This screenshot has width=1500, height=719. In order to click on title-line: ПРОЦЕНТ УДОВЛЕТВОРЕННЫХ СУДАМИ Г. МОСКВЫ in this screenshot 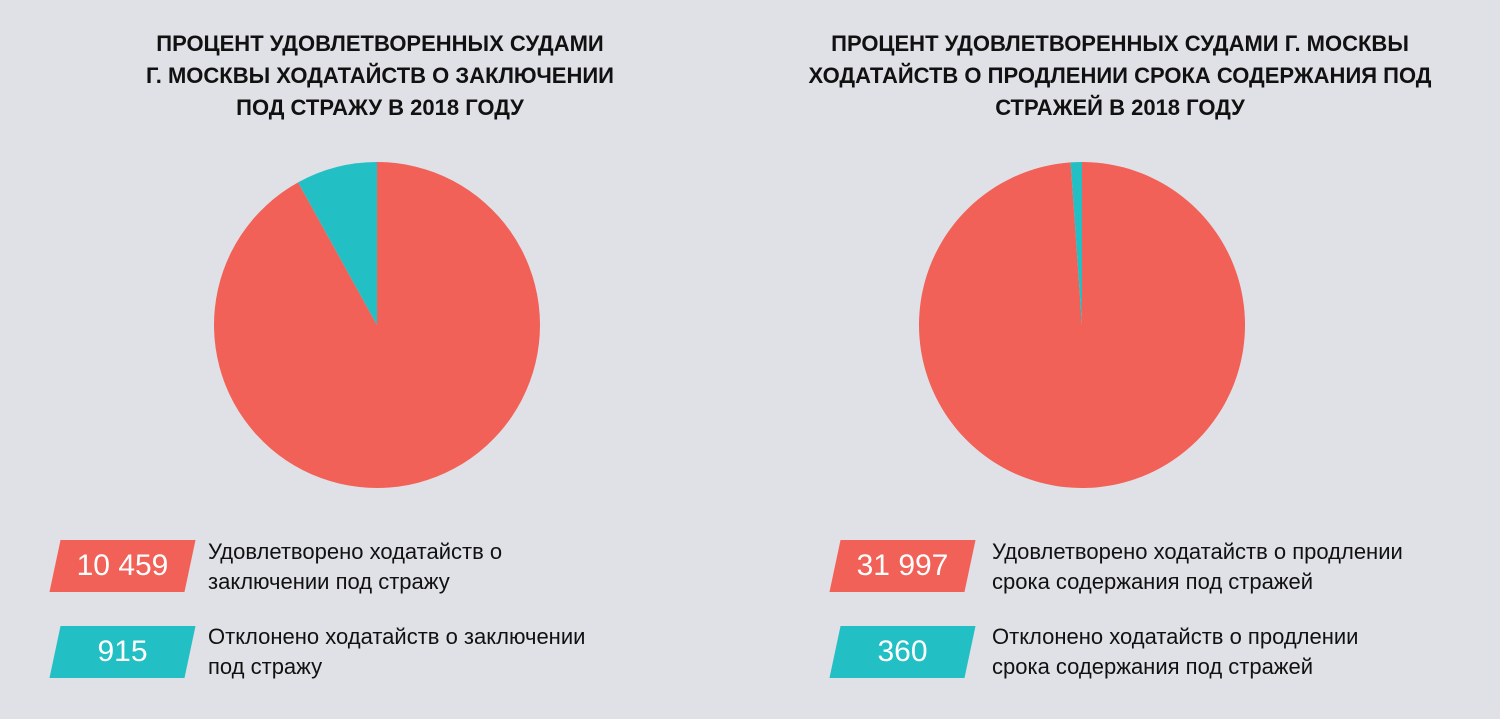, I will do `click(1120, 43)`.